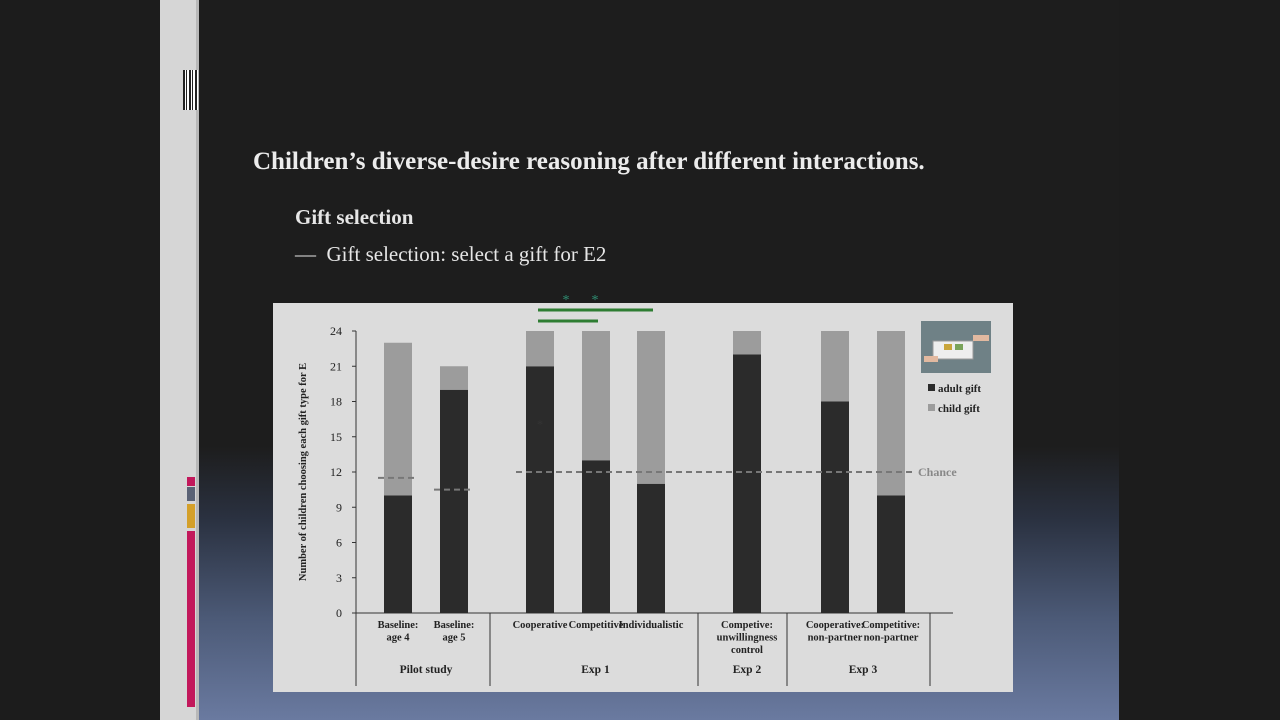  I want to click on group-label: Exp 3, so click(863, 670).